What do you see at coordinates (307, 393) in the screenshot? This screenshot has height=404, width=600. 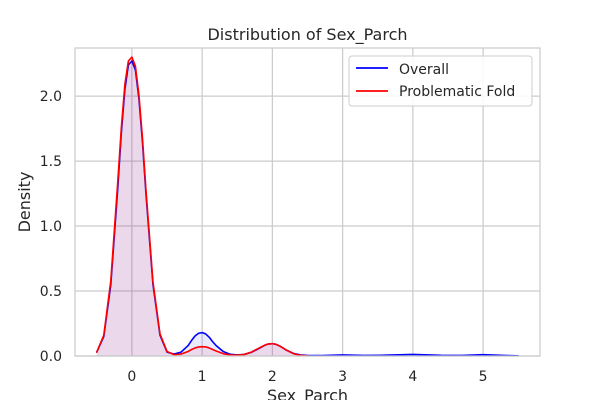 I see `x-axis-label: Sex_Parch` at bounding box center [307, 393].